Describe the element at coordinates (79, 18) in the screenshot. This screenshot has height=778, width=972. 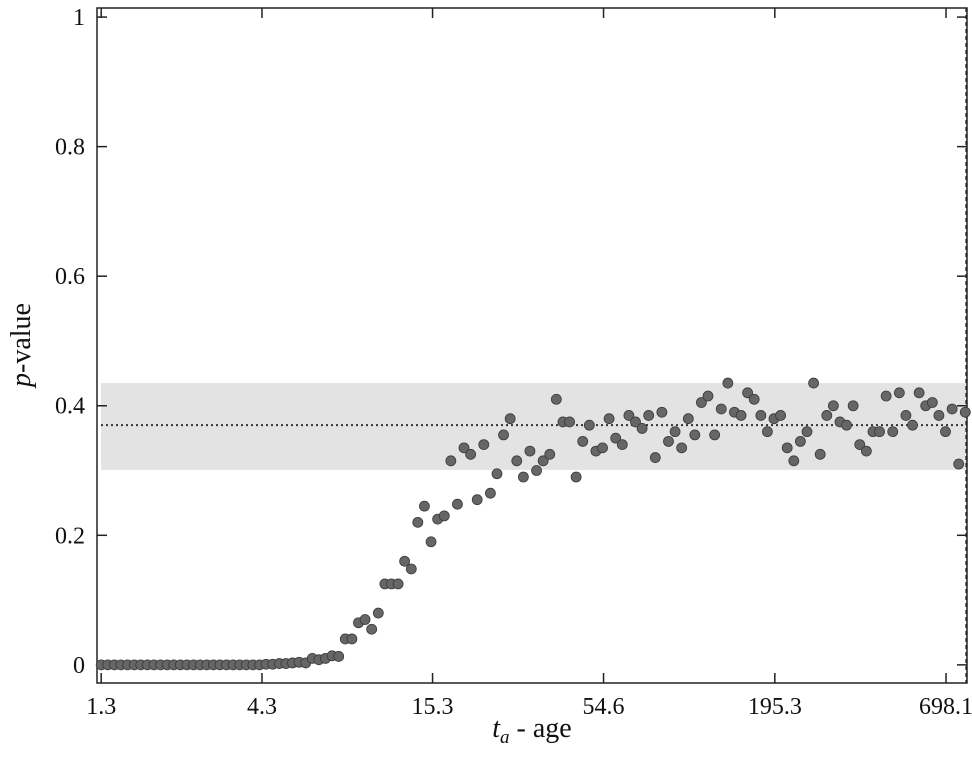
I see `y-tick-label: 1` at that location.